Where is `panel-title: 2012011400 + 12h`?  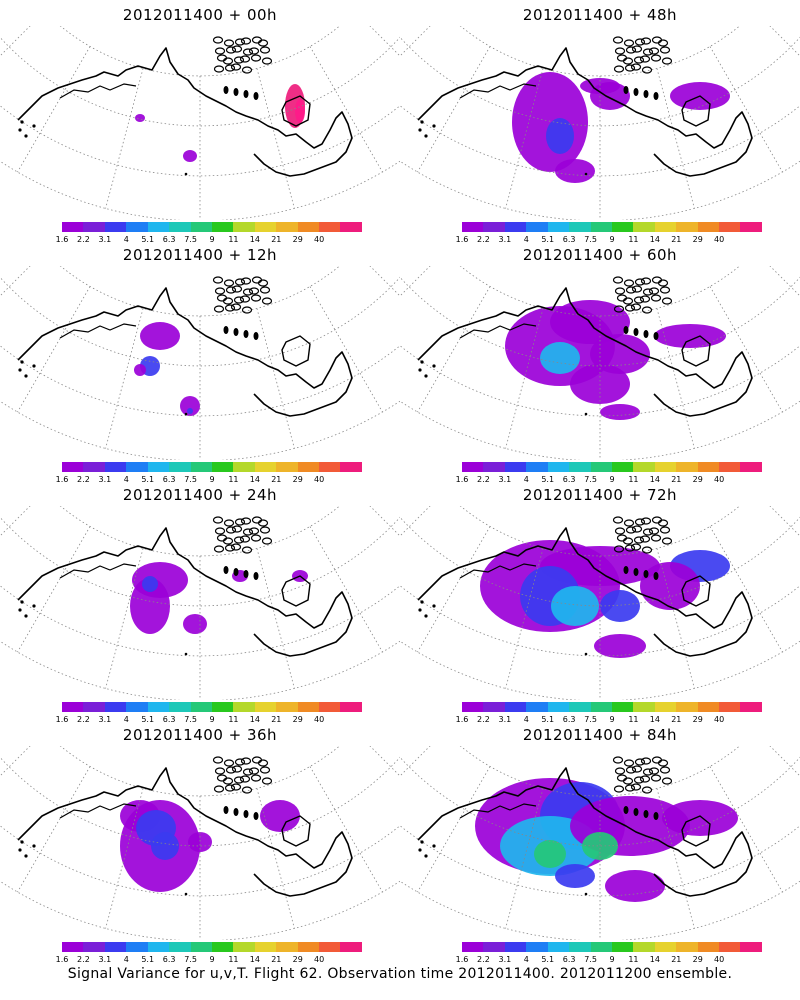
panel-title: 2012011400 + 12h is located at coordinates (200, 255).